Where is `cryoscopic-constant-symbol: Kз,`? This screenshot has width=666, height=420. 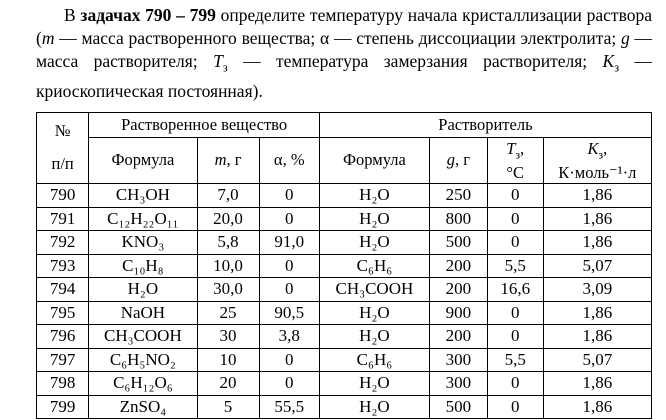 cryoscopic-constant-symbol: Kз, is located at coordinates (597, 151).